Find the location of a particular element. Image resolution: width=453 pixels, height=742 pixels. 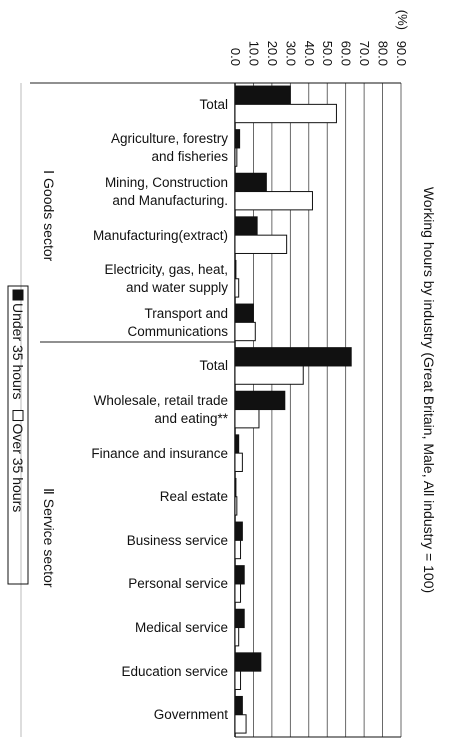

y-tick-label: Transport and Communications is located at coordinates (177, 322).